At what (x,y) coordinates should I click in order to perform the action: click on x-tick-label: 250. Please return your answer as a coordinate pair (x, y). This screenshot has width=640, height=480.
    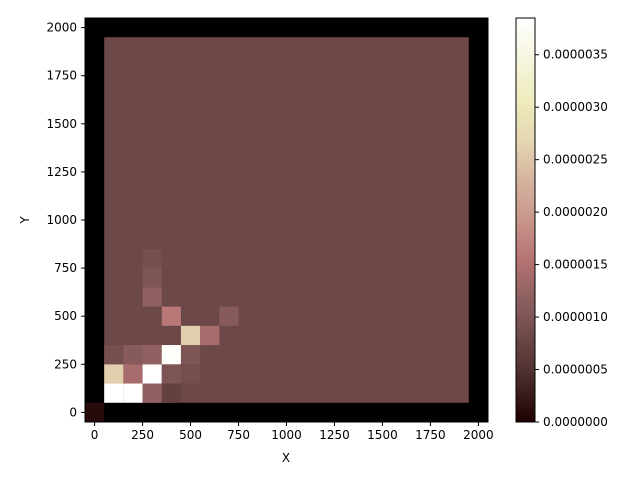
    Looking at the image, I should click on (142, 435).